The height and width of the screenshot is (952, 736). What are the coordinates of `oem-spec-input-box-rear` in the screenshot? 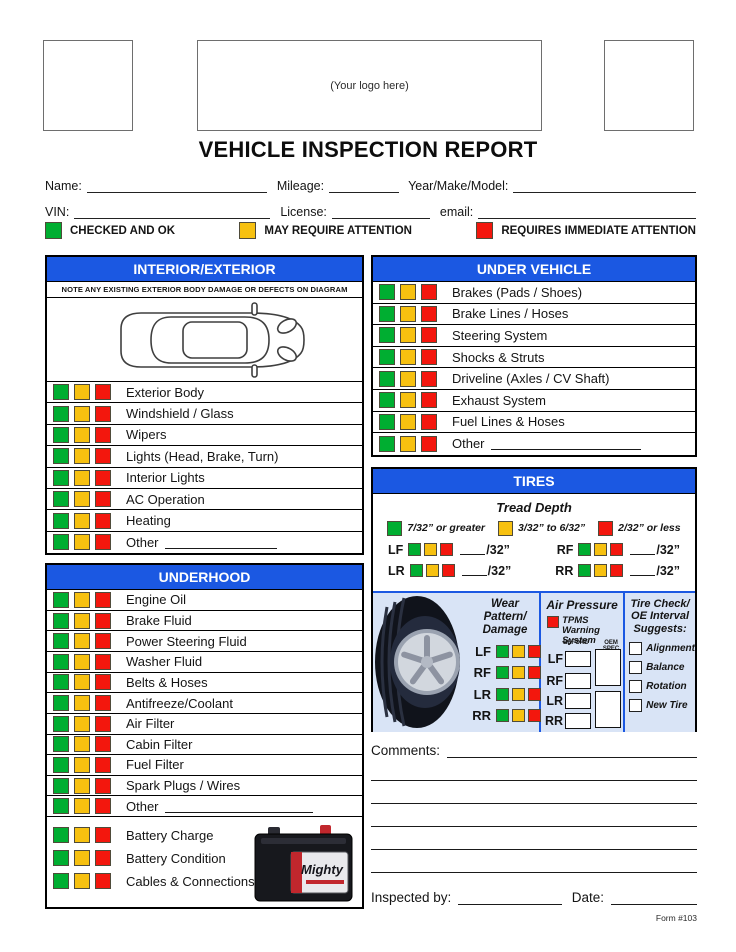 It's located at (608, 709).